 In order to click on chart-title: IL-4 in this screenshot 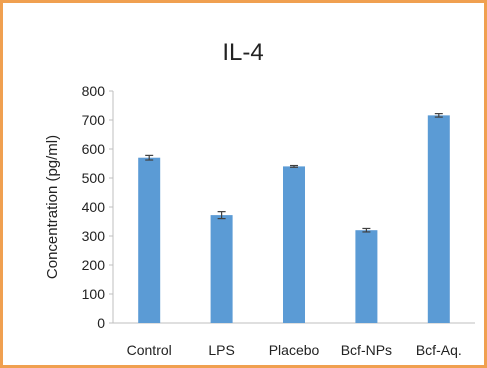, I will do `click(242, 52)`.